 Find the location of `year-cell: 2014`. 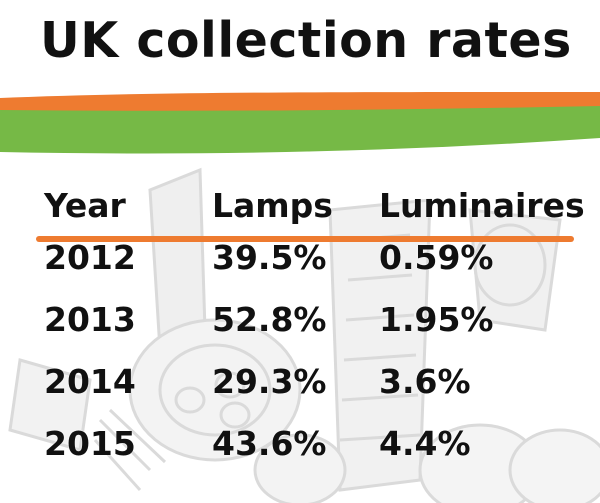

year-cell: 2014 is located at coordinates (90, 381).